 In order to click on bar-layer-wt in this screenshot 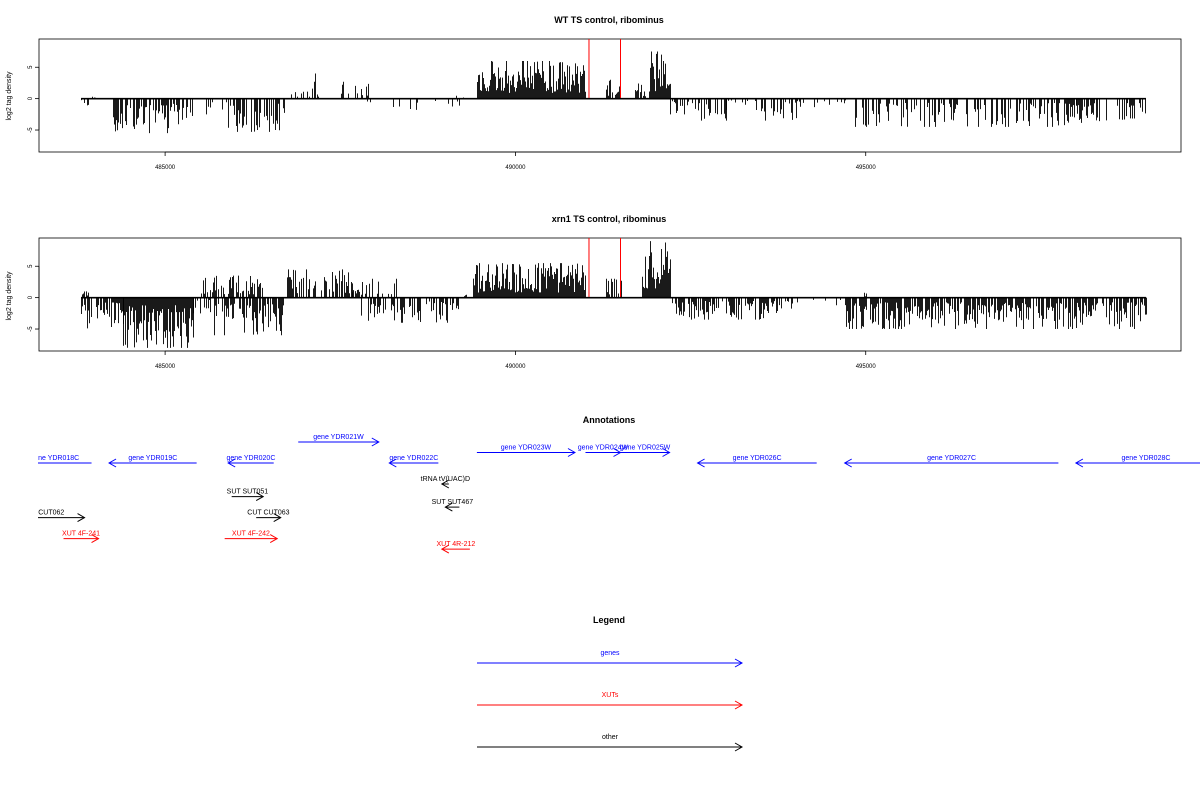, I will do `click(613, 92)`.